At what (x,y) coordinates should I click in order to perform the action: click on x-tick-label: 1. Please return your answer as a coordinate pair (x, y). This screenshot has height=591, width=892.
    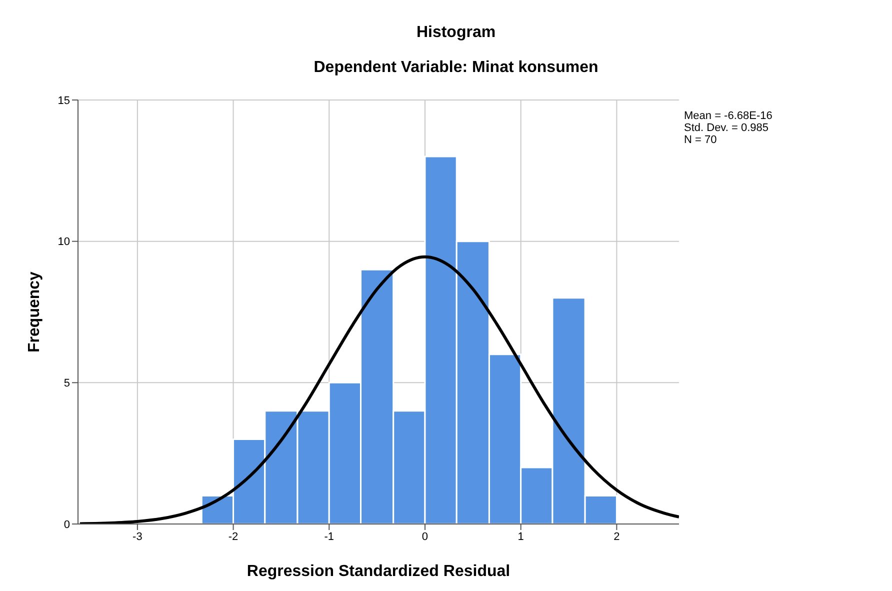
    Looking at the image, I should click on (521, 536).